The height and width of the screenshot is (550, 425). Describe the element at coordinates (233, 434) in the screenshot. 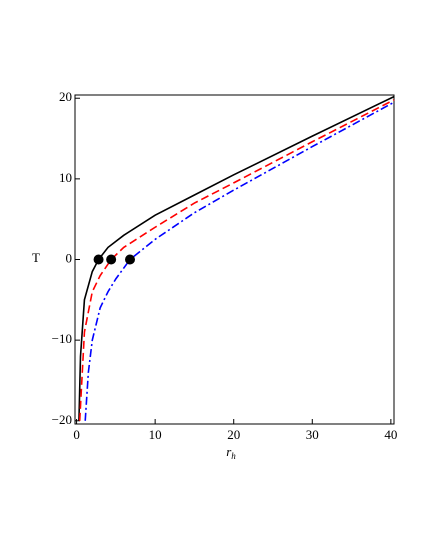

I see `x-tick-label: 20` at that location.